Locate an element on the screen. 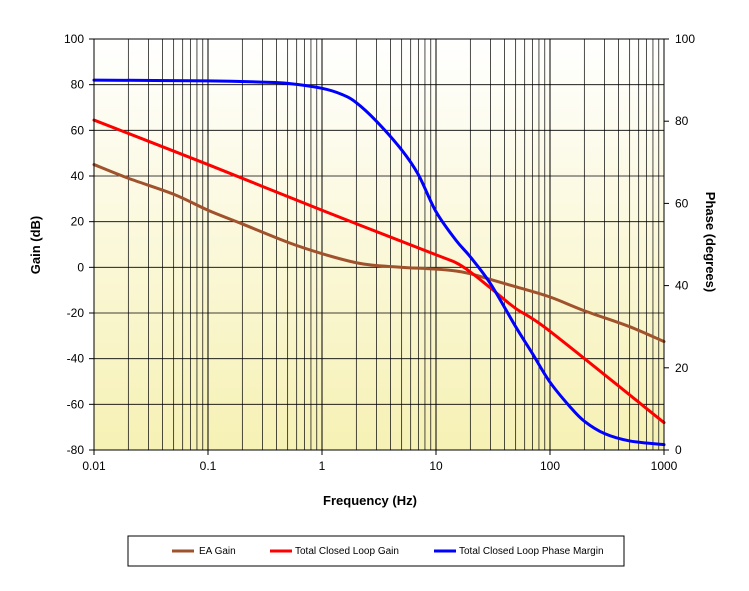  y-tick-label: -20 is located at coordinates (76, 313).